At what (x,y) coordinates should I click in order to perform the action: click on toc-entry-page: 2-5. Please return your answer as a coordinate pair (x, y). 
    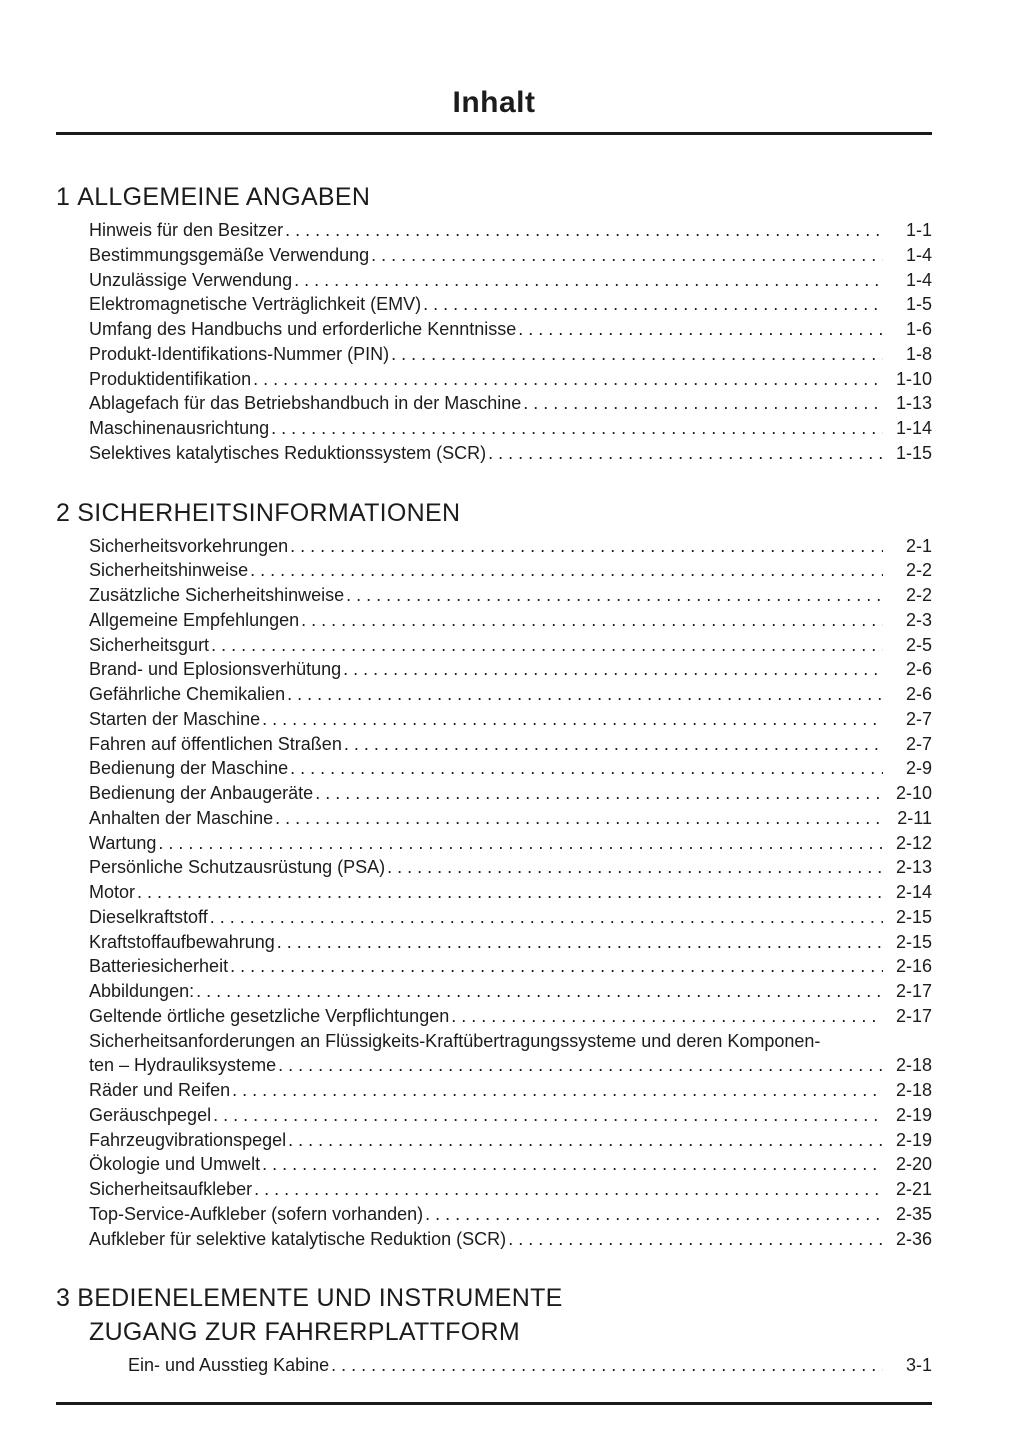
    Looking at the image, I should click on (918, 644).